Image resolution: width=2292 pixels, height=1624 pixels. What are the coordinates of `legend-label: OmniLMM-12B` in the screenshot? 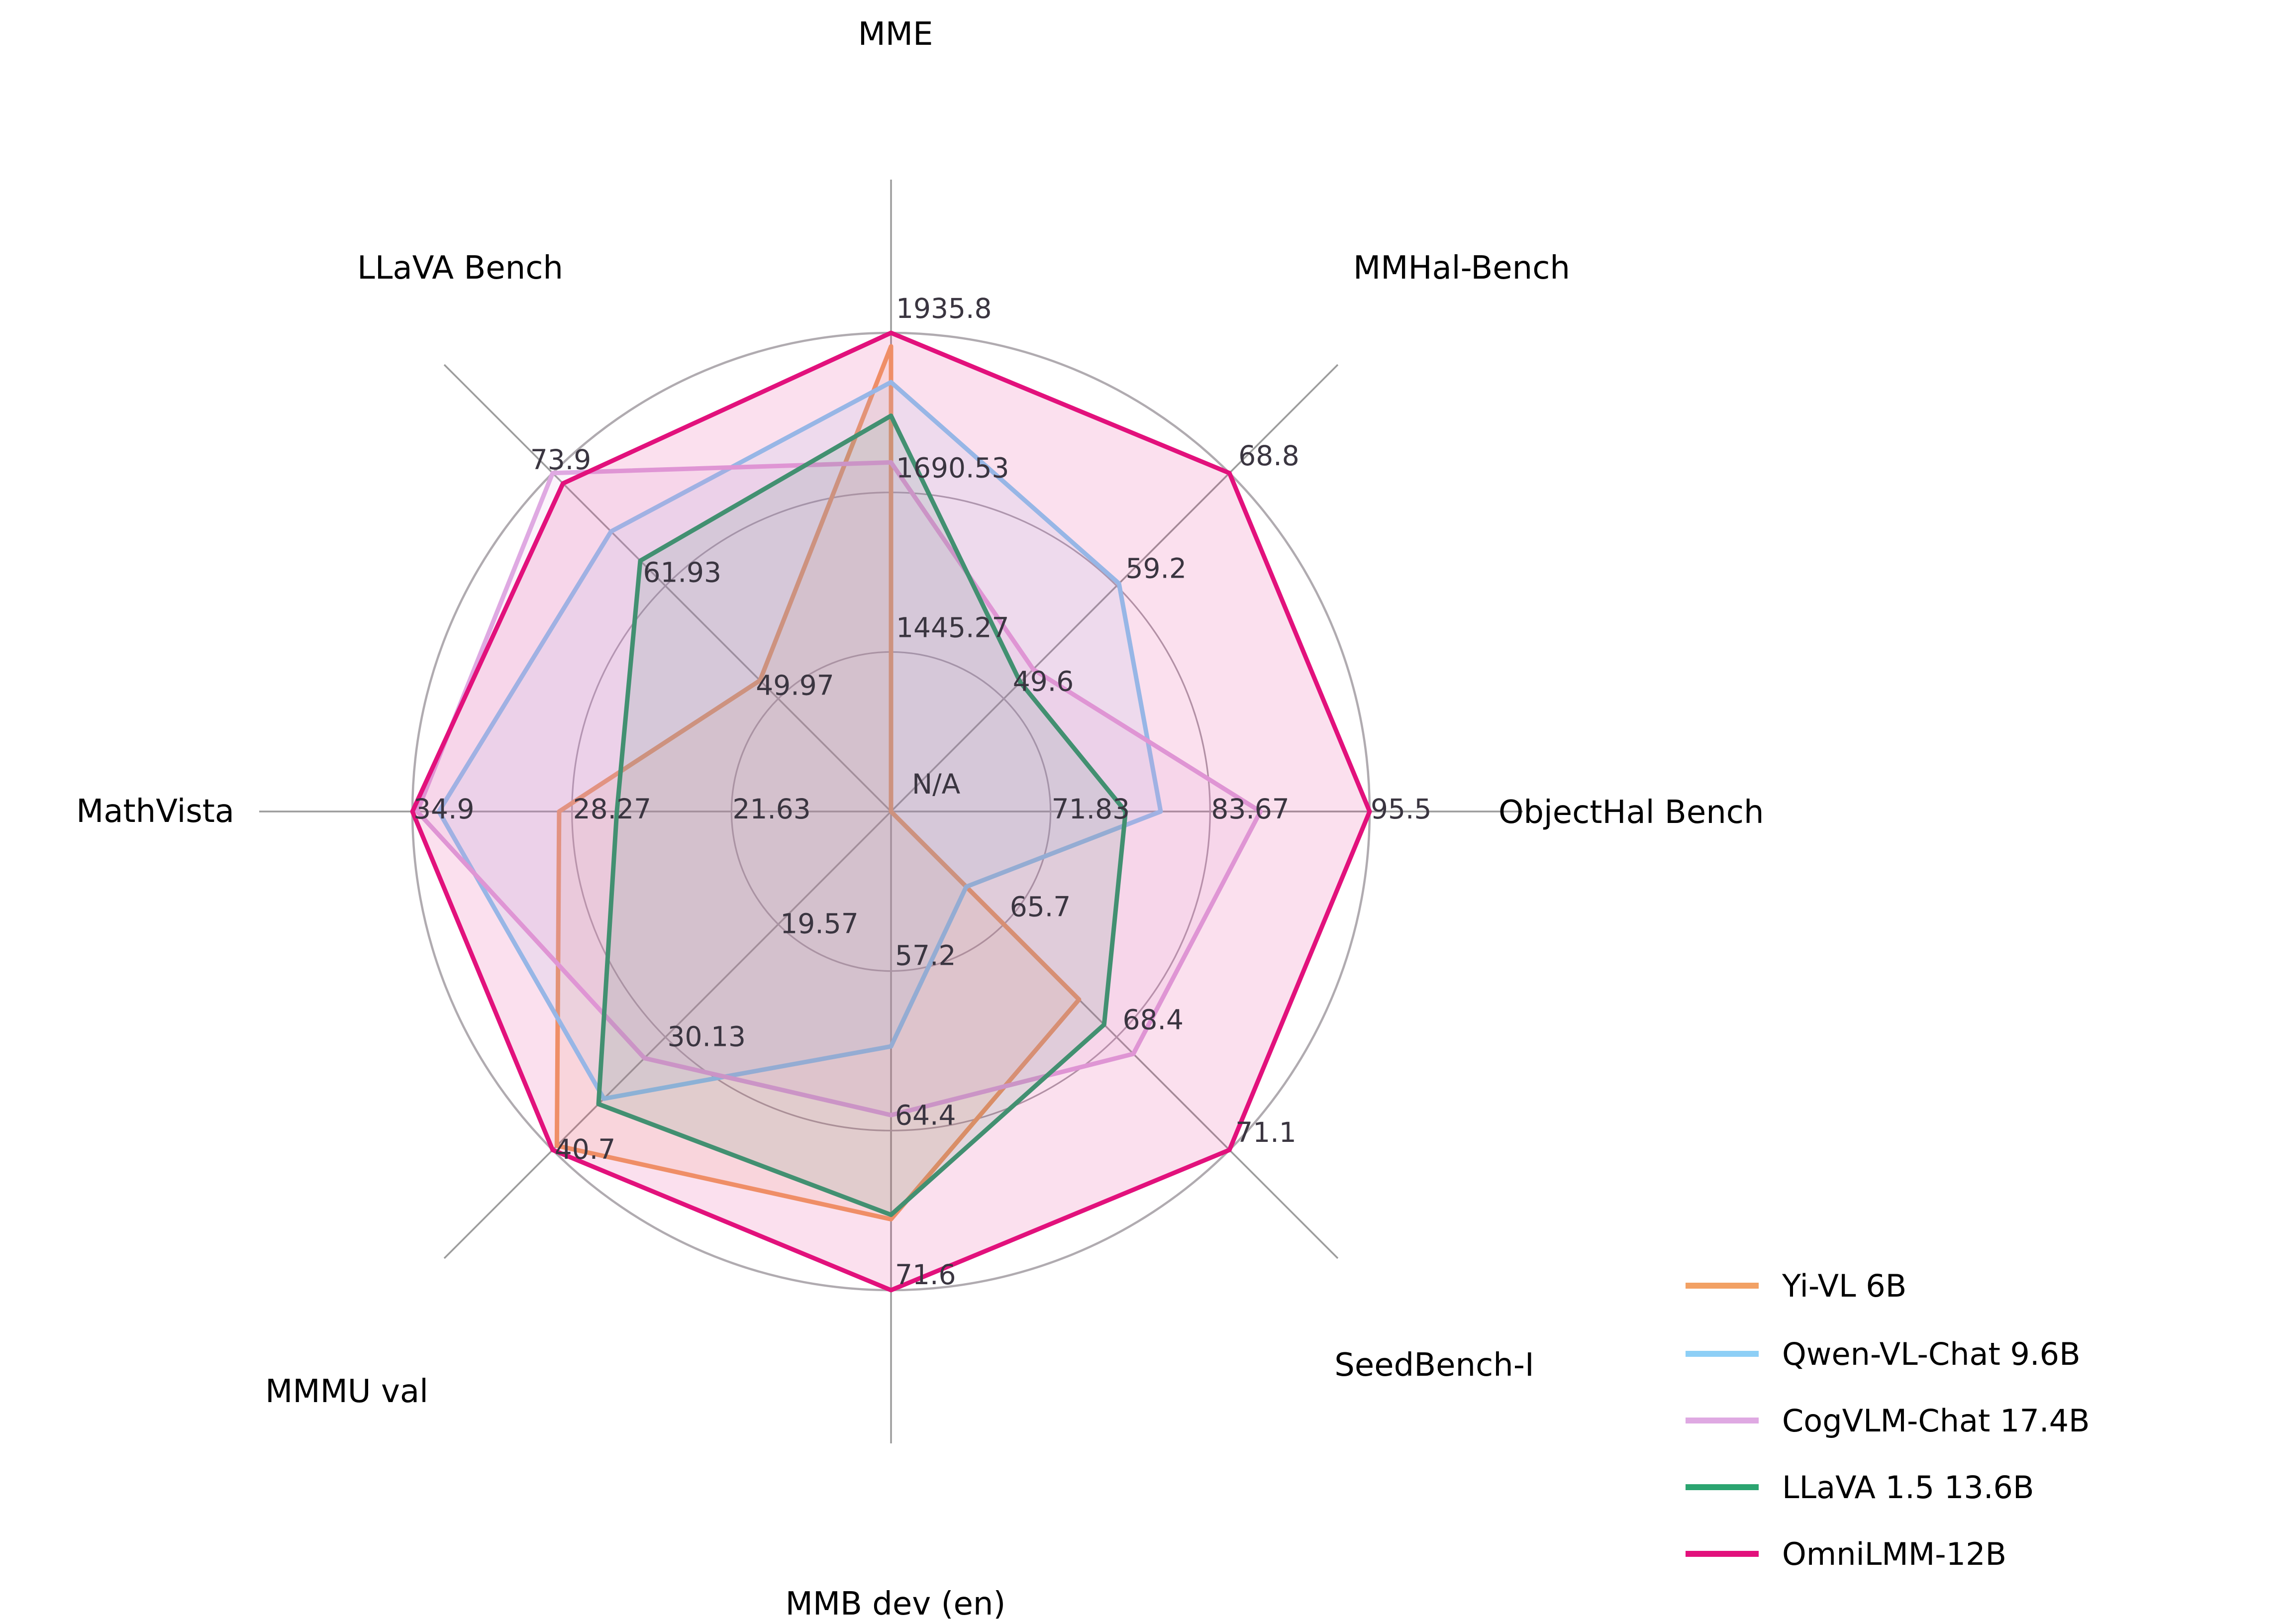 It's located at (1894, 1554).